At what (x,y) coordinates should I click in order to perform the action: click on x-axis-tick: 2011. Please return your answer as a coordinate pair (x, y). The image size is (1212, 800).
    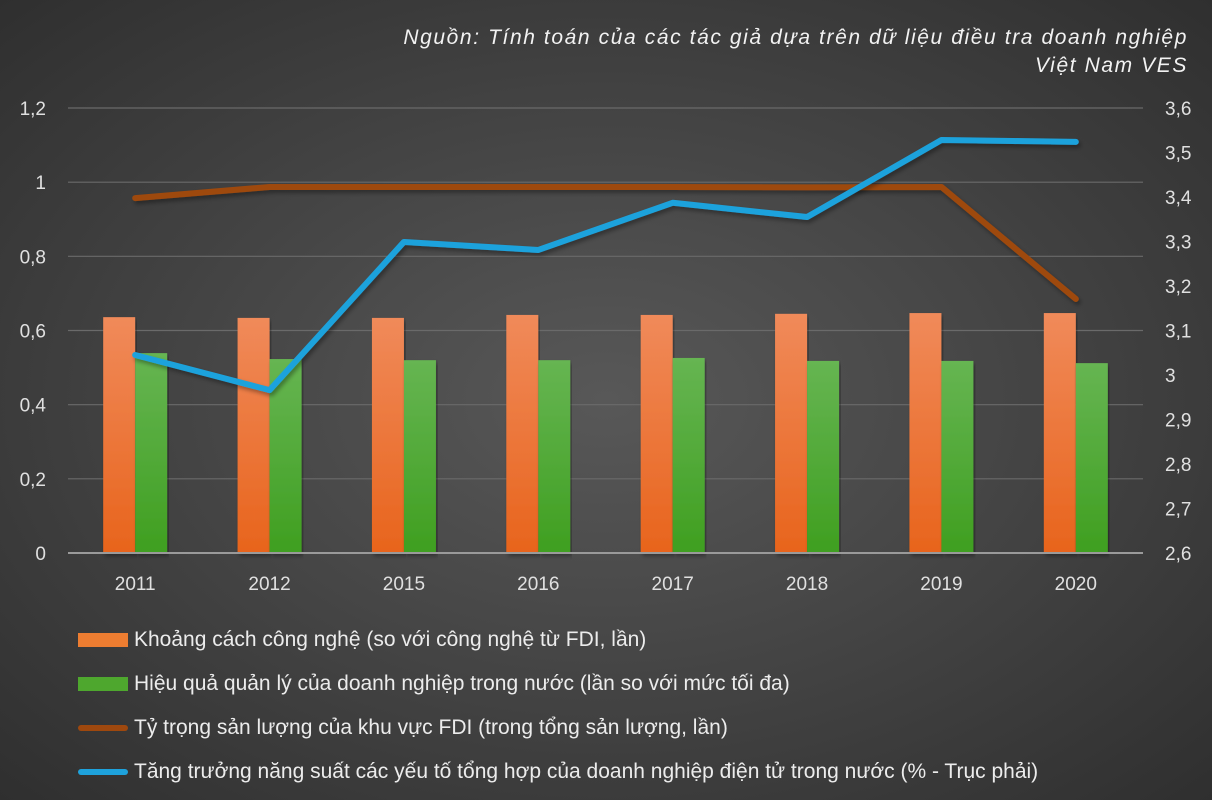
    Looking at the image, I should click on (135, 584).